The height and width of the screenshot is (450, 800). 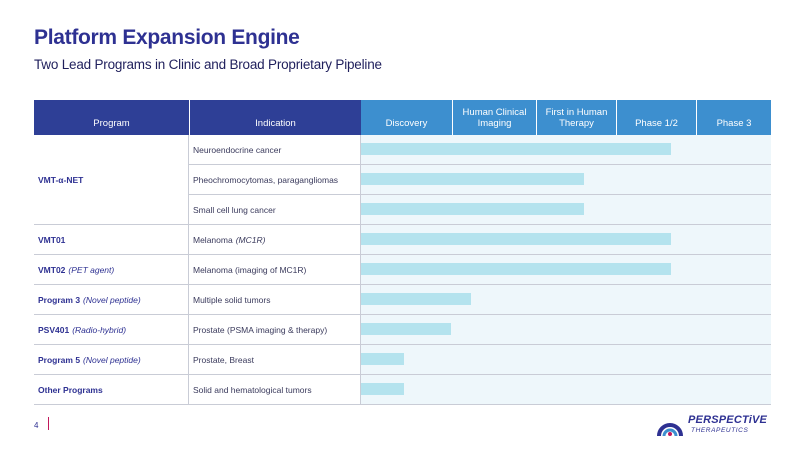 What do you see at coordinates (275, 117) in the screenshot?
I see `column-header-indication: Indication` at bounding box center [275, 117].